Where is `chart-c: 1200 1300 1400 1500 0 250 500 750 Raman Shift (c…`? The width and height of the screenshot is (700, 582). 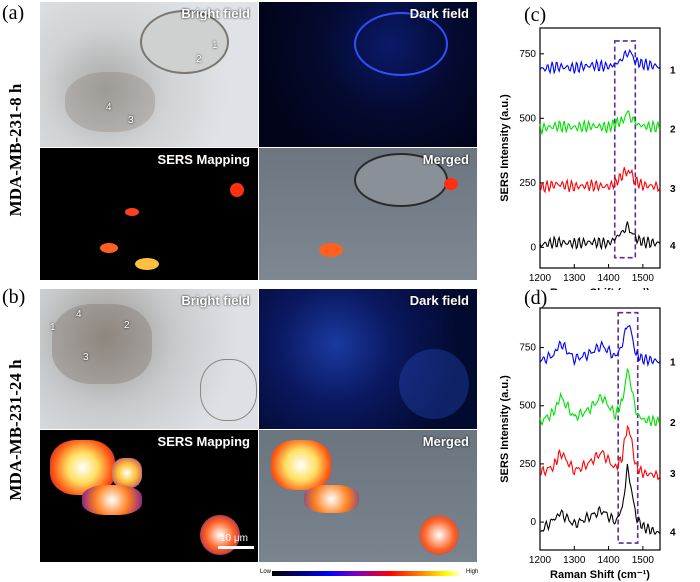
chart-c: 1200 1300 1400 1500 0 250 500 750 Raman Shift (c… is located at coordinates (587, 158).